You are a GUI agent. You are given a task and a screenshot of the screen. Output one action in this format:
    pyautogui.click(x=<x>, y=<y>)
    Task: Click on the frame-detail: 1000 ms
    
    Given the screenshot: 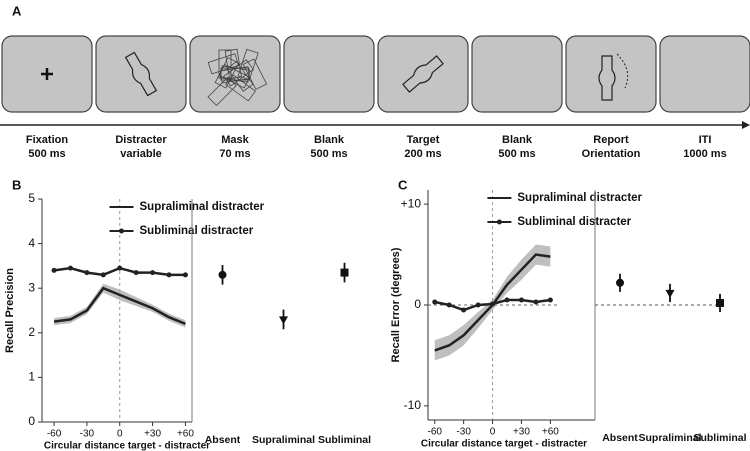 What is the action you would take?
    pyautogui.click(x=704, y=154)
    